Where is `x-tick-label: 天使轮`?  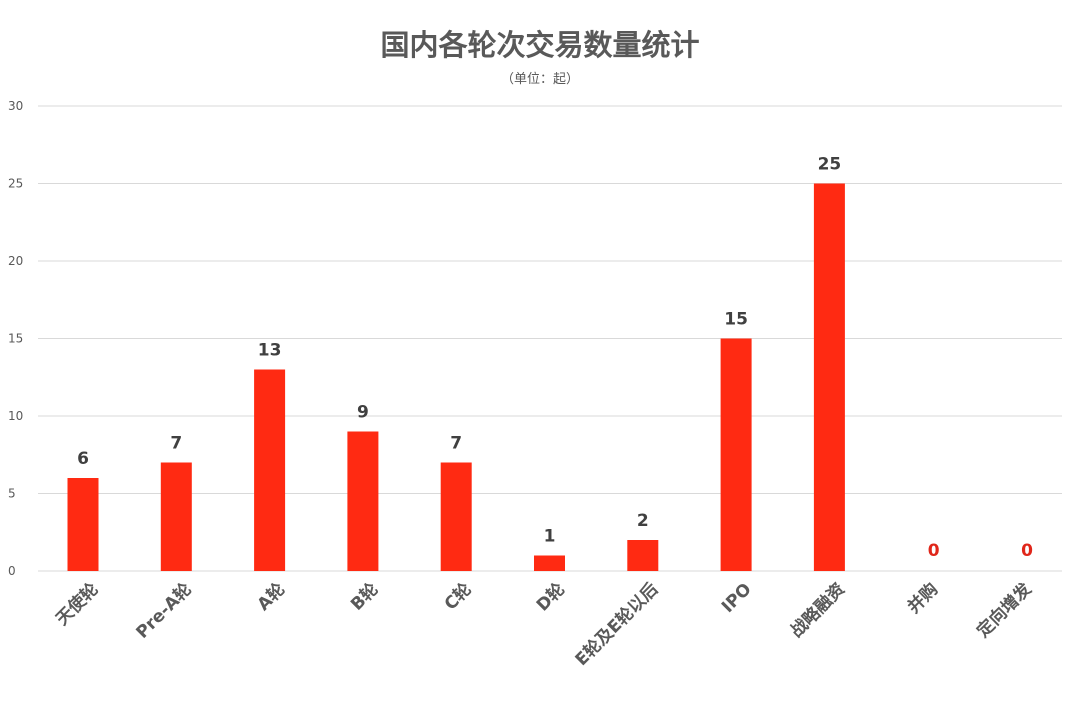
x-tick-label: 天使轮 is located at coordinates (77, 604).